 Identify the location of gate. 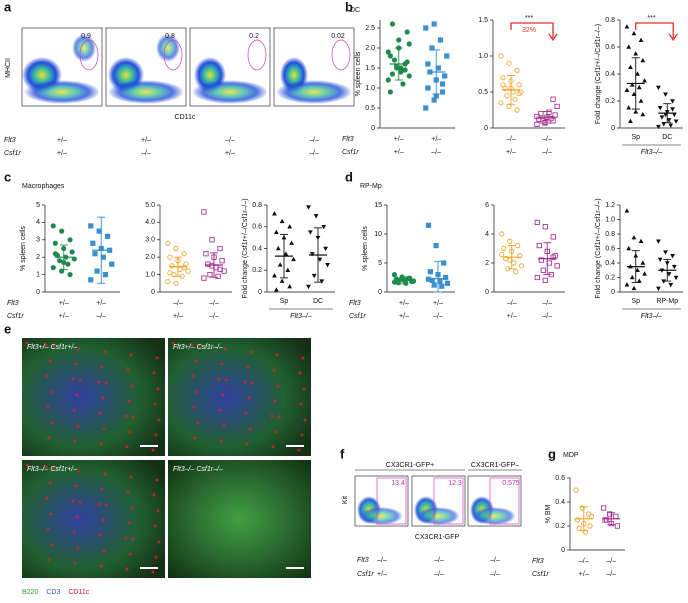
(391, 501).